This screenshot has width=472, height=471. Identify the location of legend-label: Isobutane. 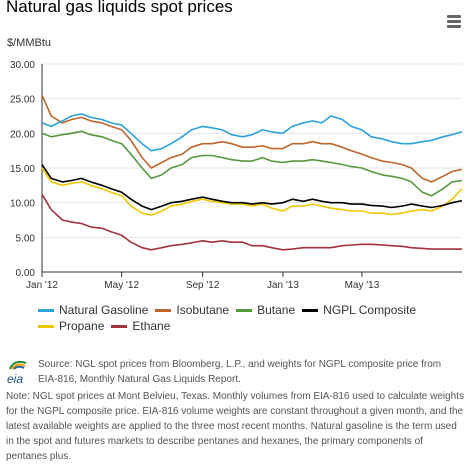
(203, 310).